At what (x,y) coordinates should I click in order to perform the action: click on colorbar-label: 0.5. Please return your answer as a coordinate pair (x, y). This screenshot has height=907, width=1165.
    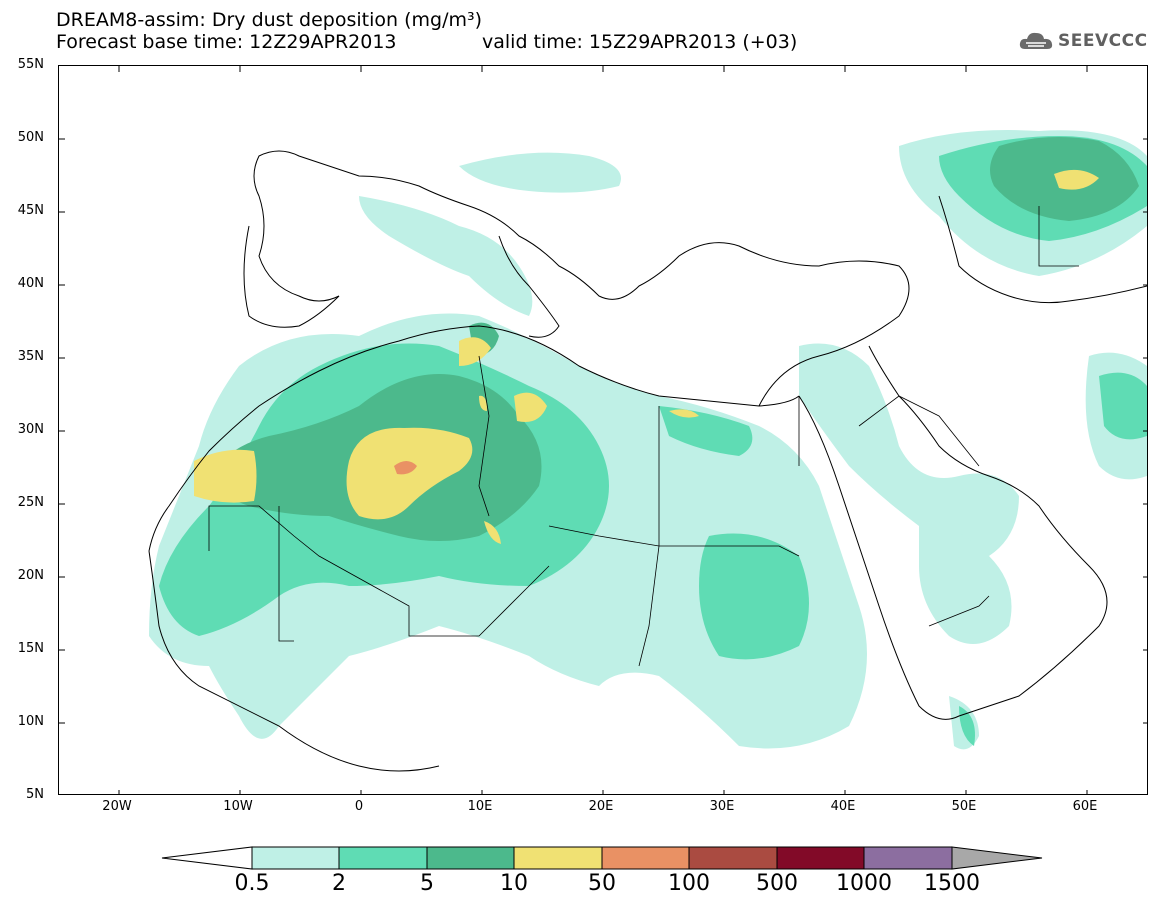
    Looking at the image, I should click on (252, 883).